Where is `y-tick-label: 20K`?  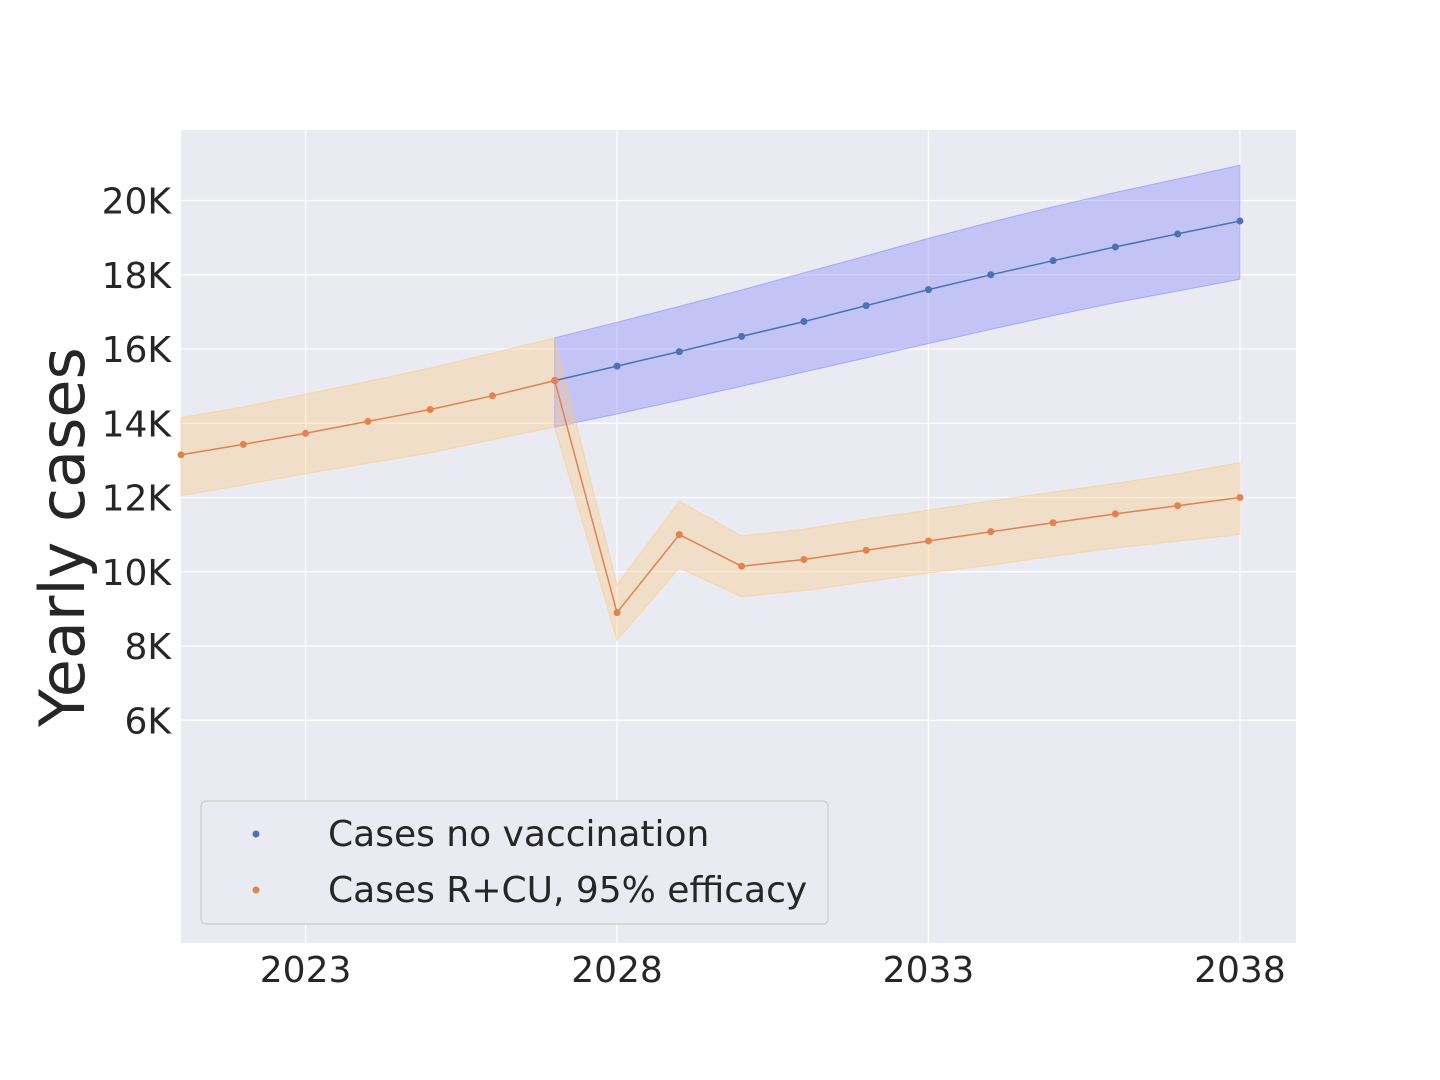
y-tick-label: 20K is located at coordinates (137, 202).